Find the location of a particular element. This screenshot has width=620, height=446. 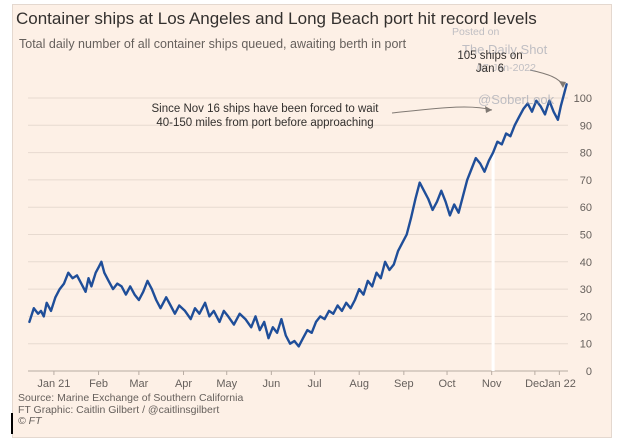

x-tick-label: Aug is located at coordinates (359, 384).